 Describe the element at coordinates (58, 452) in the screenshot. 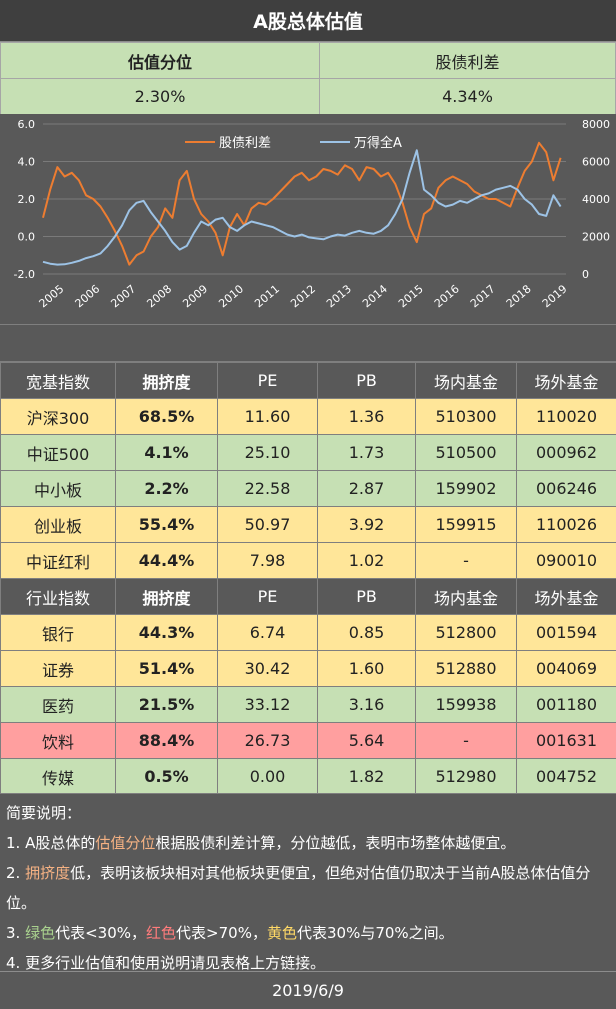

I see `cell-name: 中证500` at that location.